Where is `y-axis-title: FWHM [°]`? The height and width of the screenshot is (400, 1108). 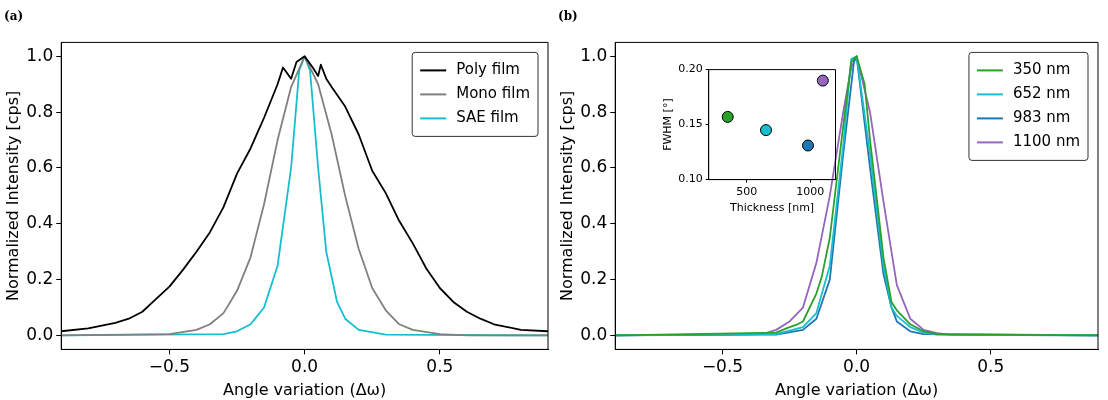 y-axis-title: FWHM [°] is located at coordinates (668, 124).